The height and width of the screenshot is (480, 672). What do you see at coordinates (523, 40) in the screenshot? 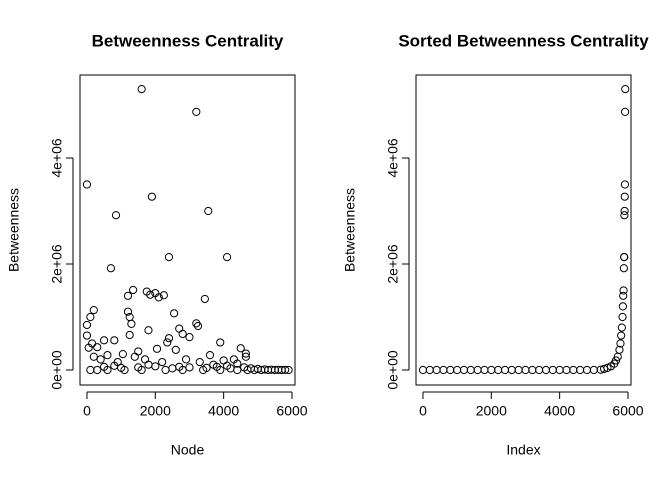
I see `chart-title: Sorted Betweenness Centrality` at bounding box center [523, 40].